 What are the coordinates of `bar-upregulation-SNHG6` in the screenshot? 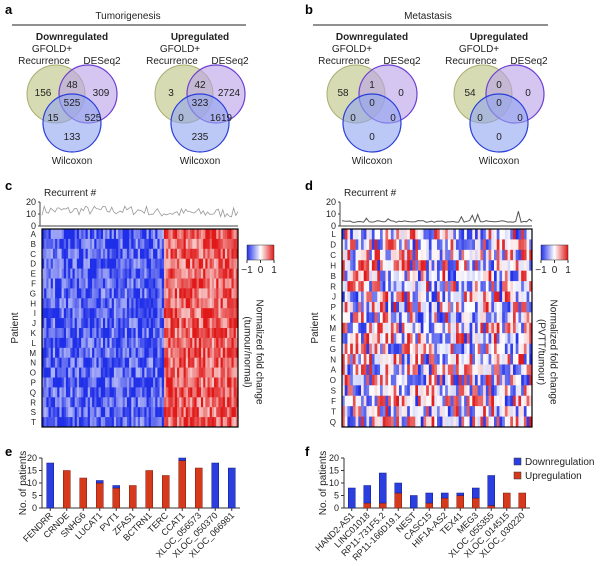 It's located at (83, 493).